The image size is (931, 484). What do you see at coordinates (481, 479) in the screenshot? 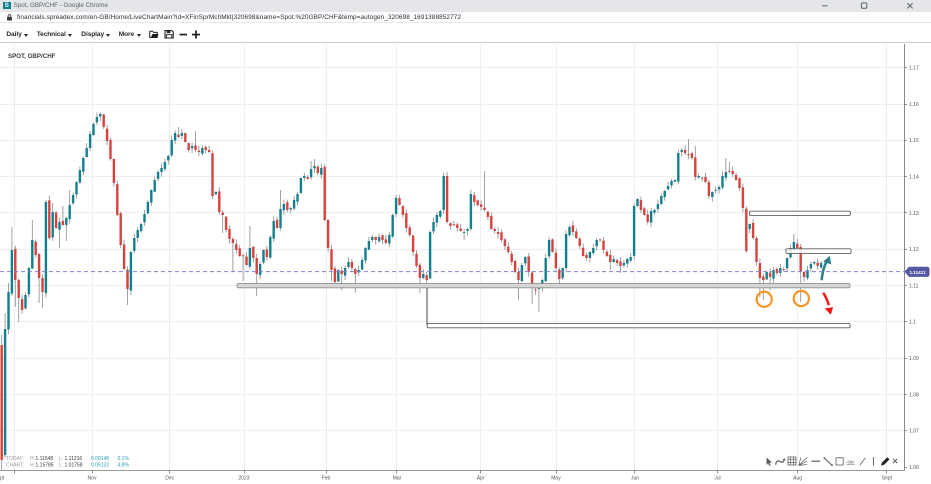
I see `svg-text: Apr` at bounding box center [481, 479].